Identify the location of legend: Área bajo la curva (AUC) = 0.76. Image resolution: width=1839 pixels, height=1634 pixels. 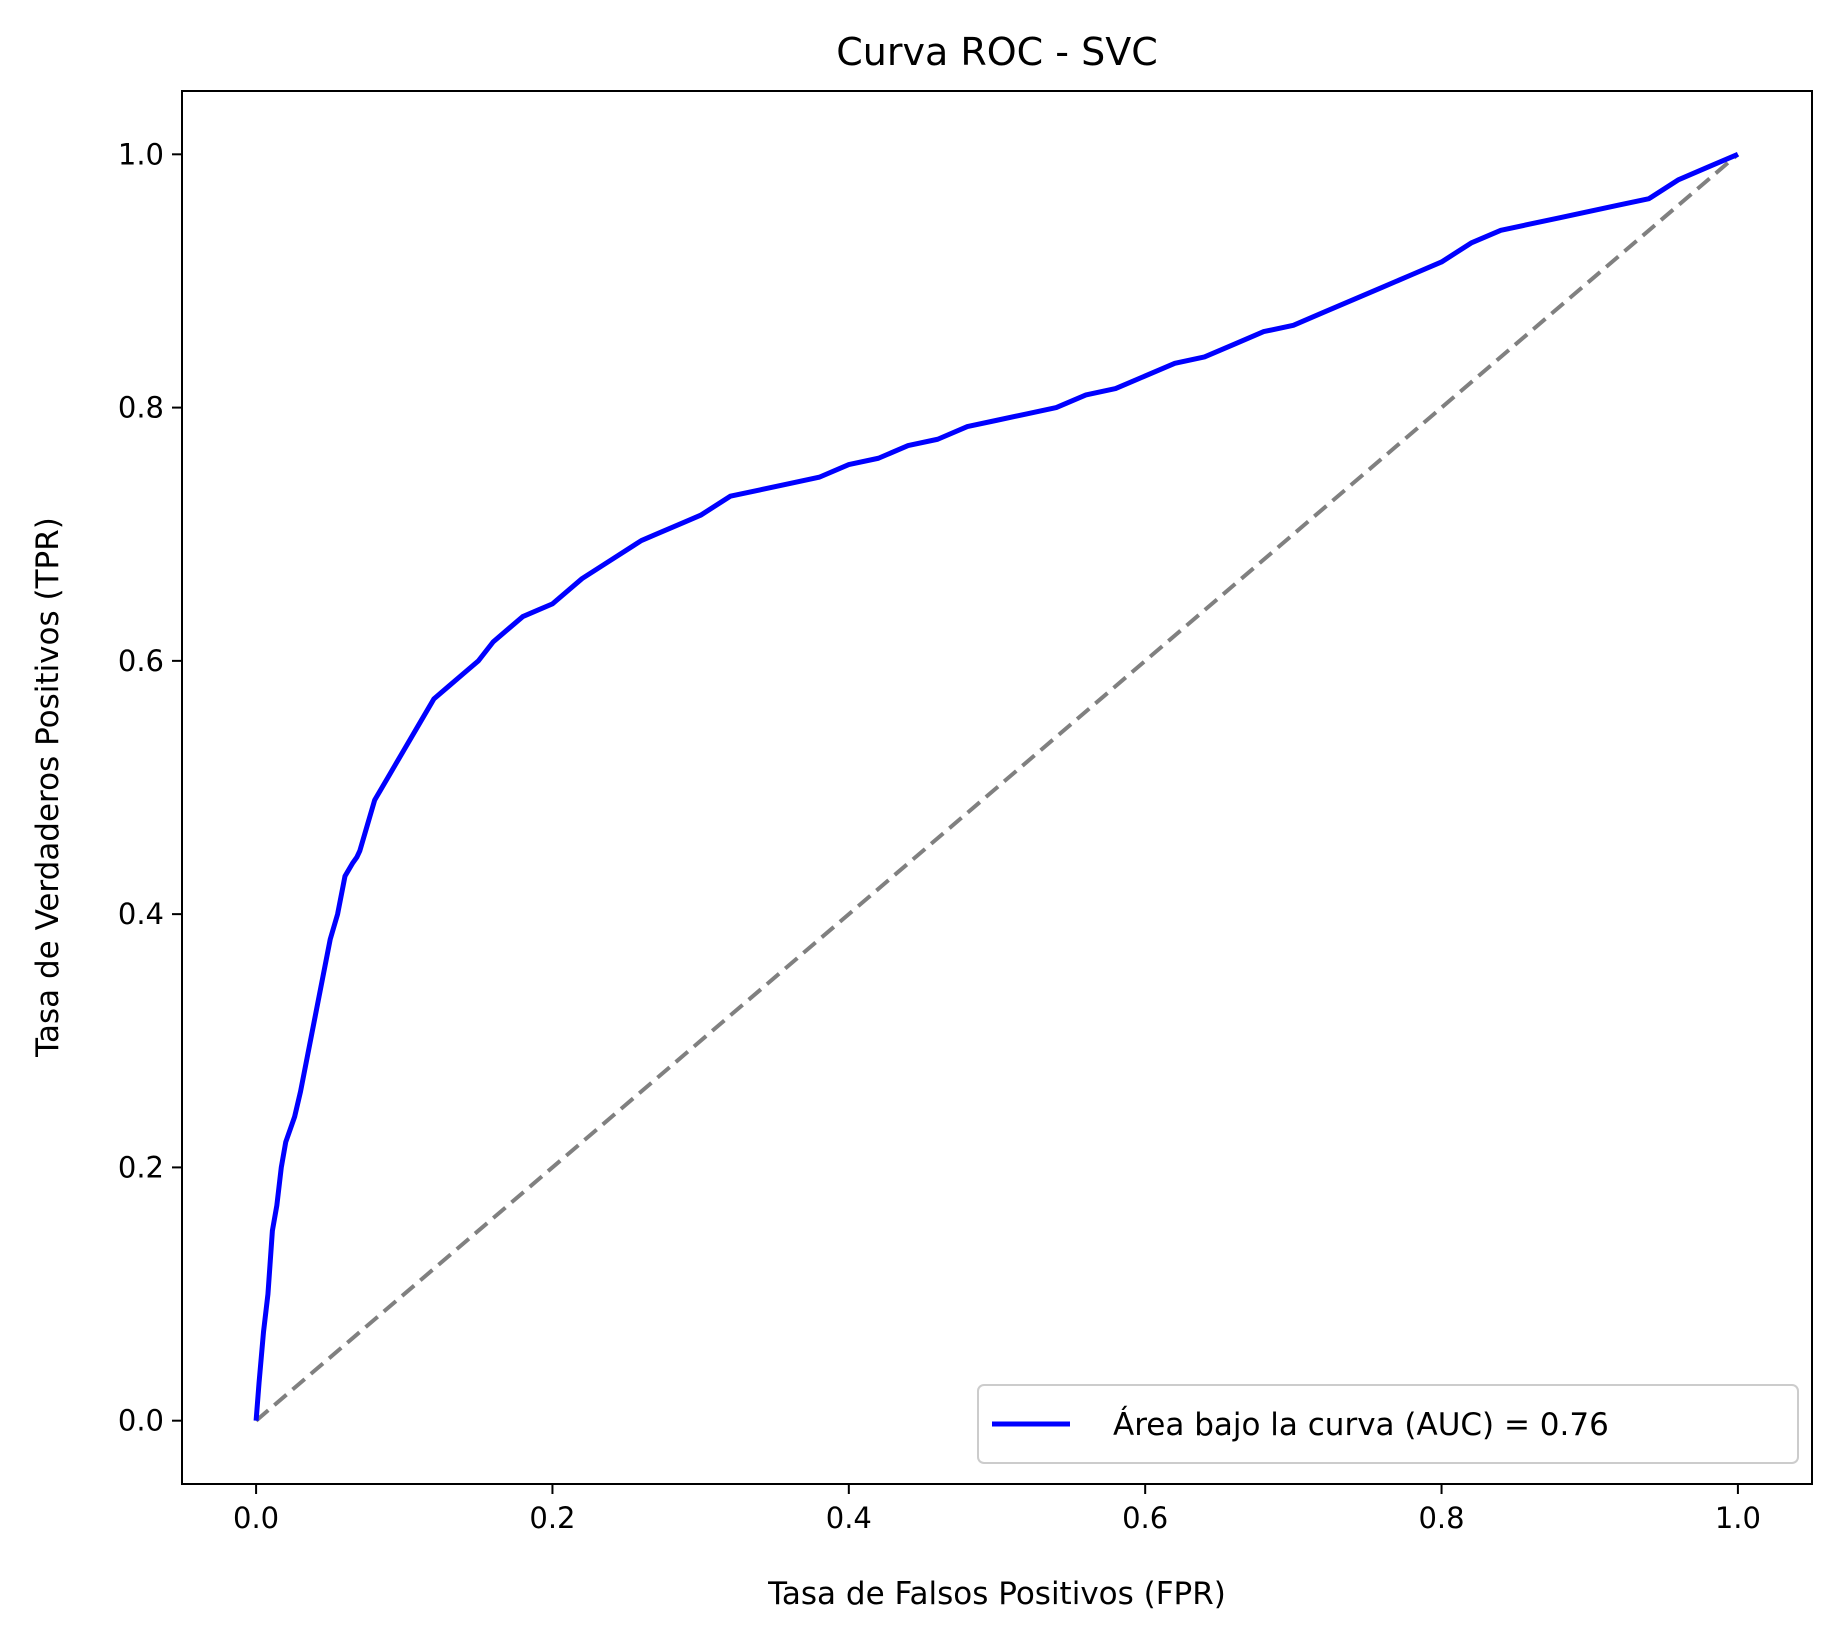
(1388, 1424).